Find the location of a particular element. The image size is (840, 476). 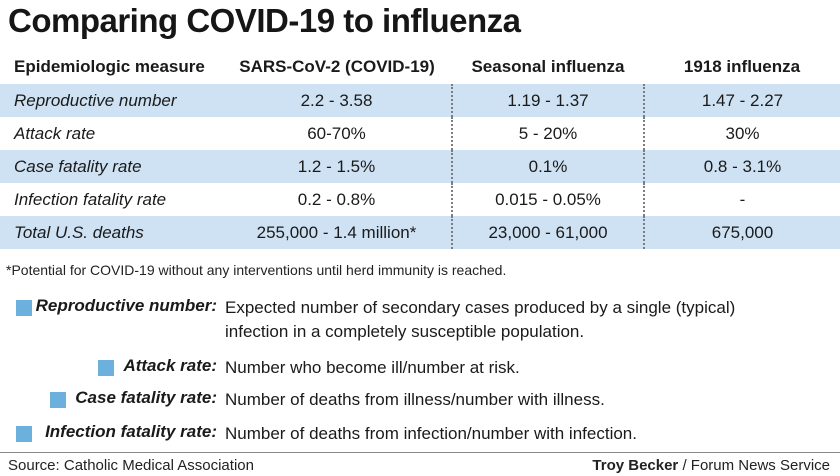

definition-term: Attack rate: is located at coordinates (170, 365).